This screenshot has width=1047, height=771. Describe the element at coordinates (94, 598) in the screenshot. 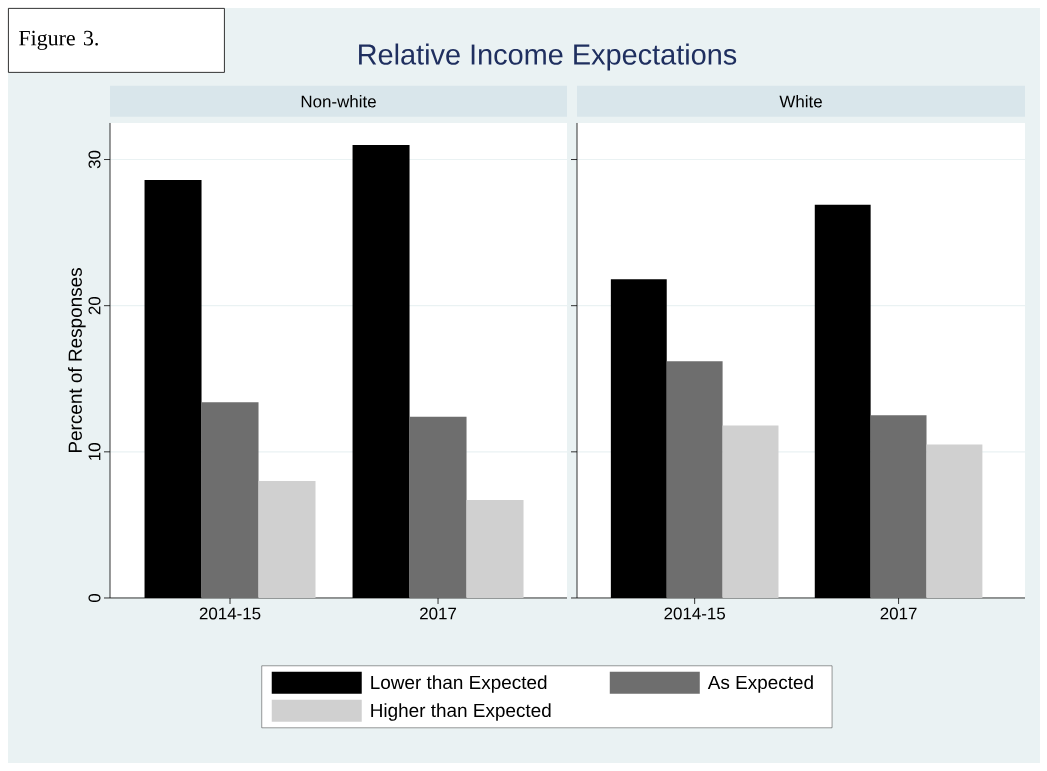

I see `y-tick-label: 0` at that location.